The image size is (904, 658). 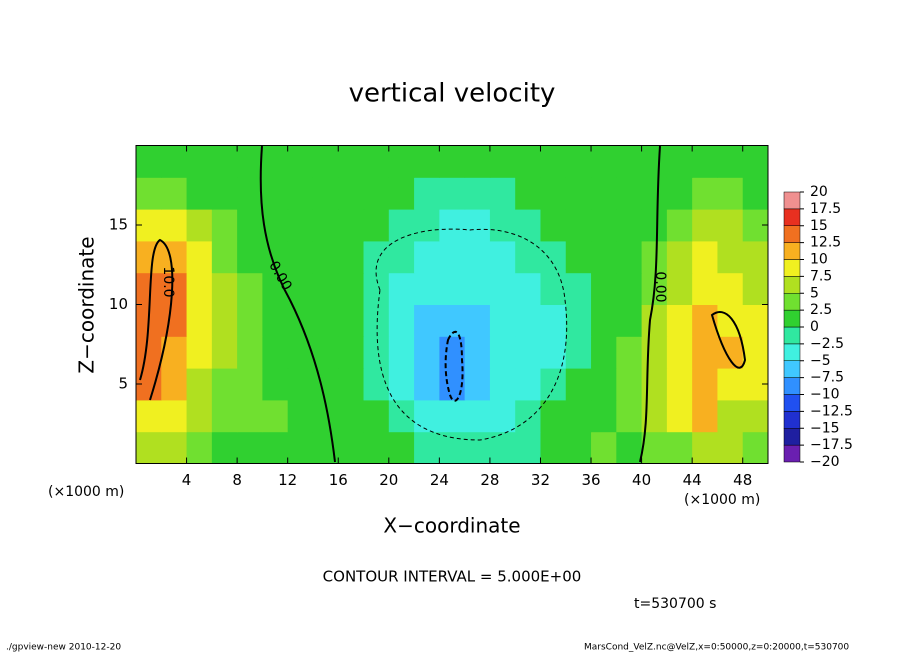 What do you see at coordinates (831, 445) in the screenshot?
I see `colorbar-tick-label: −17.5` at bounding box center [831, 445].